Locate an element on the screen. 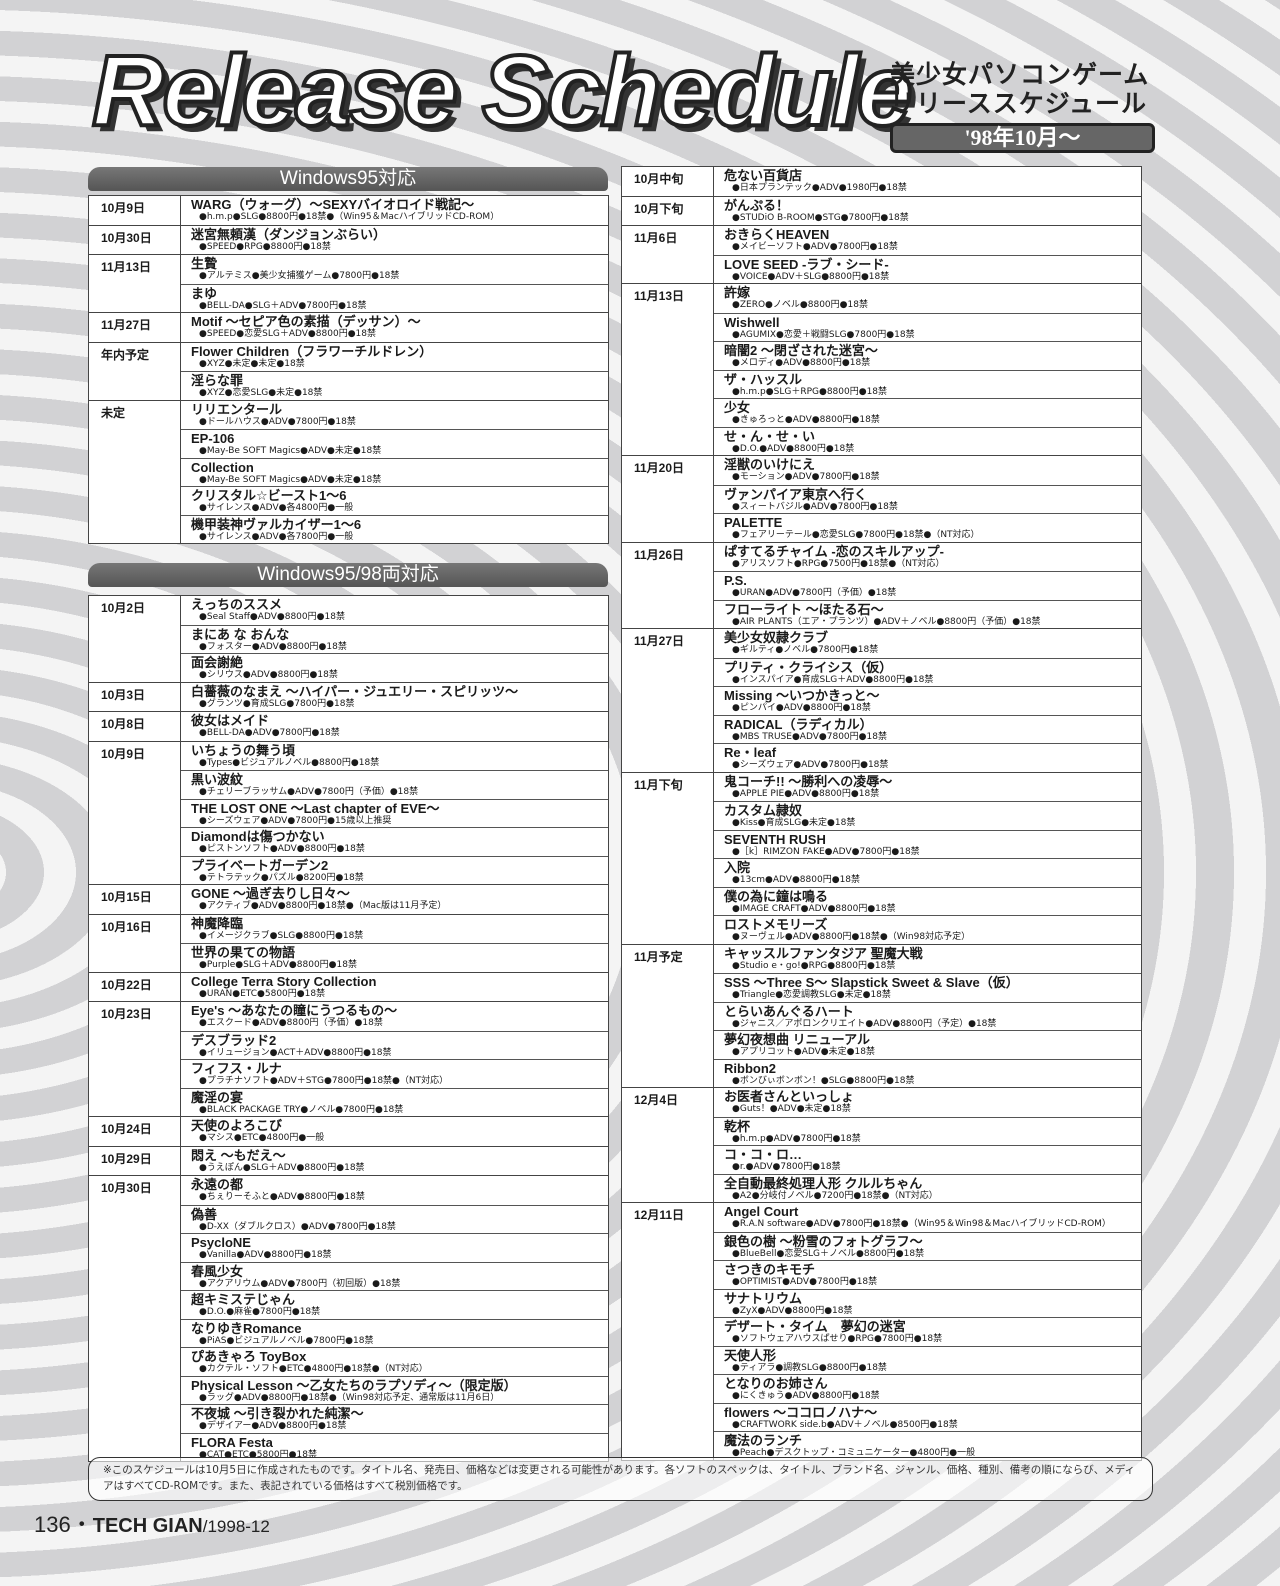  game-specs: ●メイビーソフト●ADV●7800円●18禁 is located at coordinates (815, 247).